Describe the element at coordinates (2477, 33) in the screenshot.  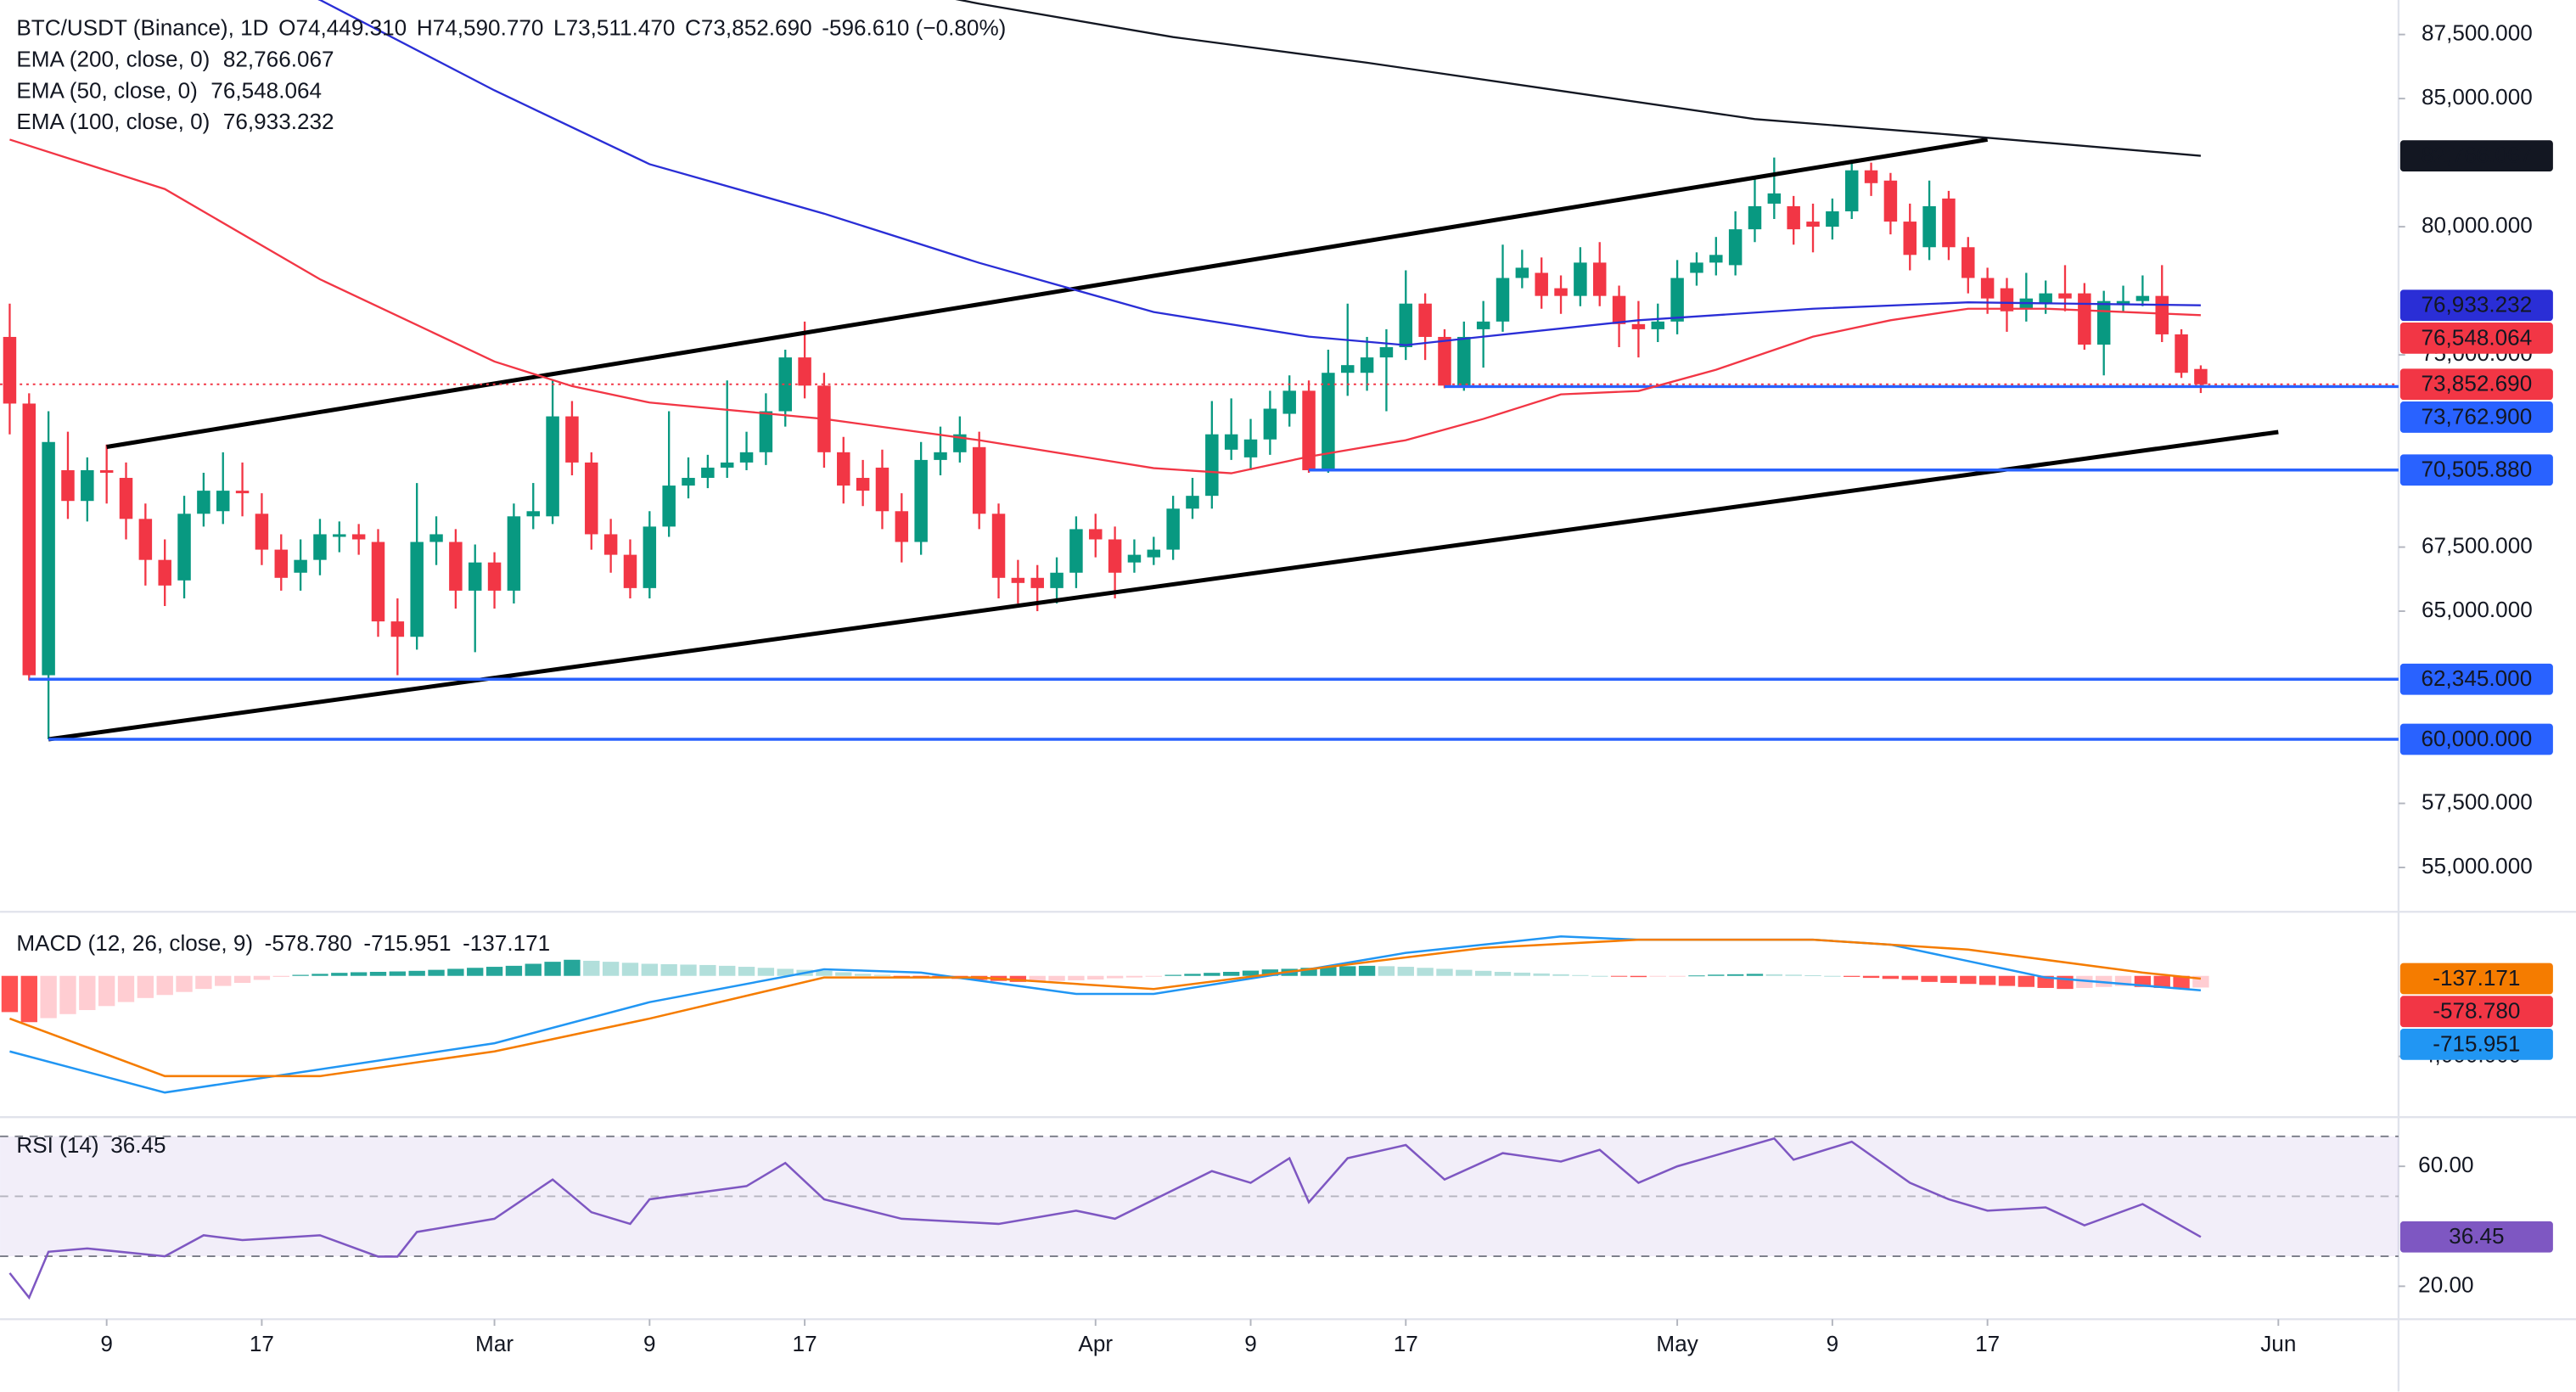
I see `y-tick-label: 87,500.000` at that location.